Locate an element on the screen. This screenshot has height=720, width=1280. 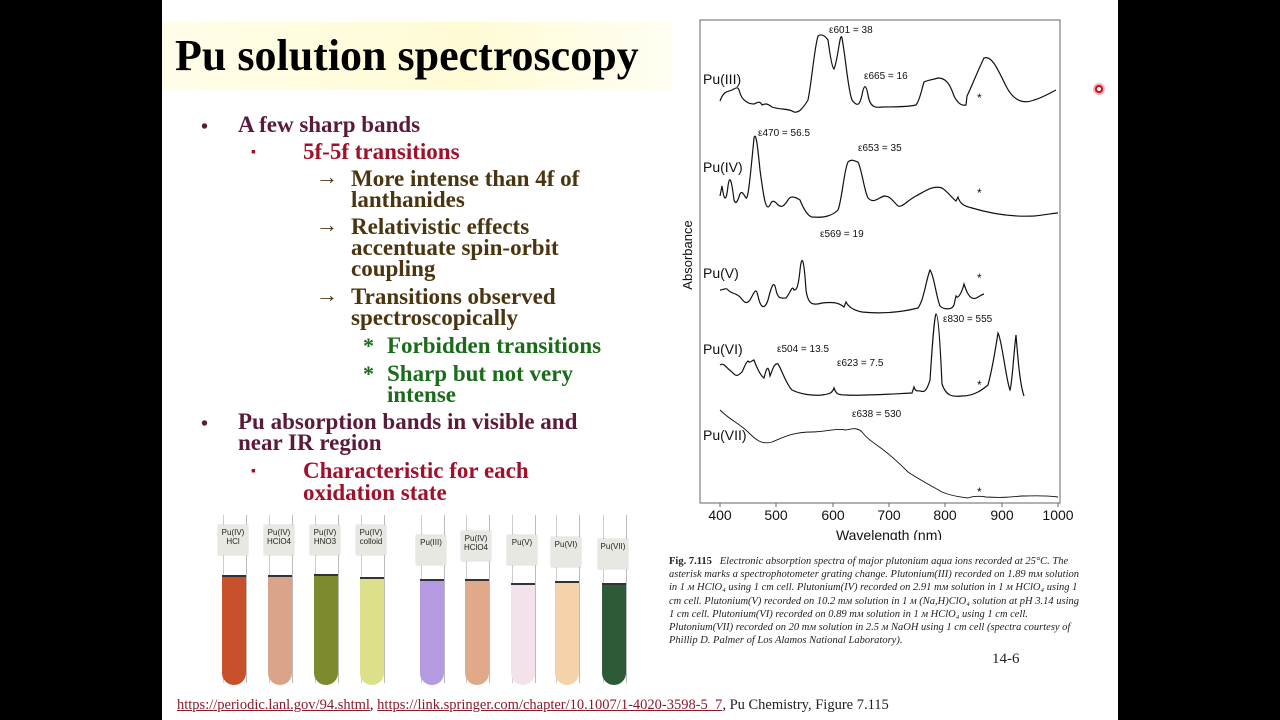
source-link-lanl: https://periodic.lanl.gov/94.shtml is located at coordinates (273, 705).